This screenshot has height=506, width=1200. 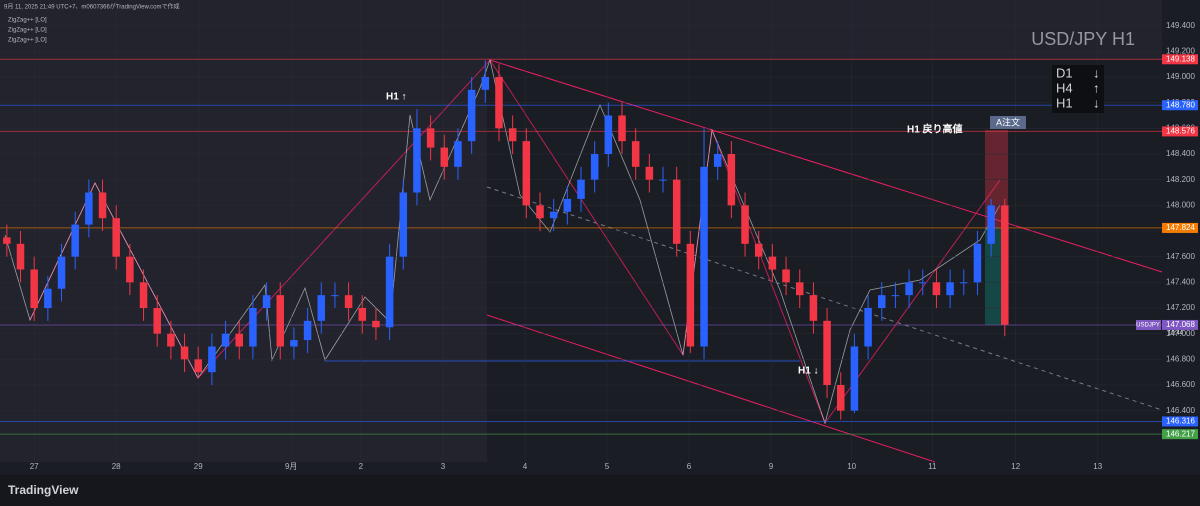 What do you see at coordinates (116, 466) in the screenshot?
I see `x-tick-label: 28` at bounding box center [116, 466].